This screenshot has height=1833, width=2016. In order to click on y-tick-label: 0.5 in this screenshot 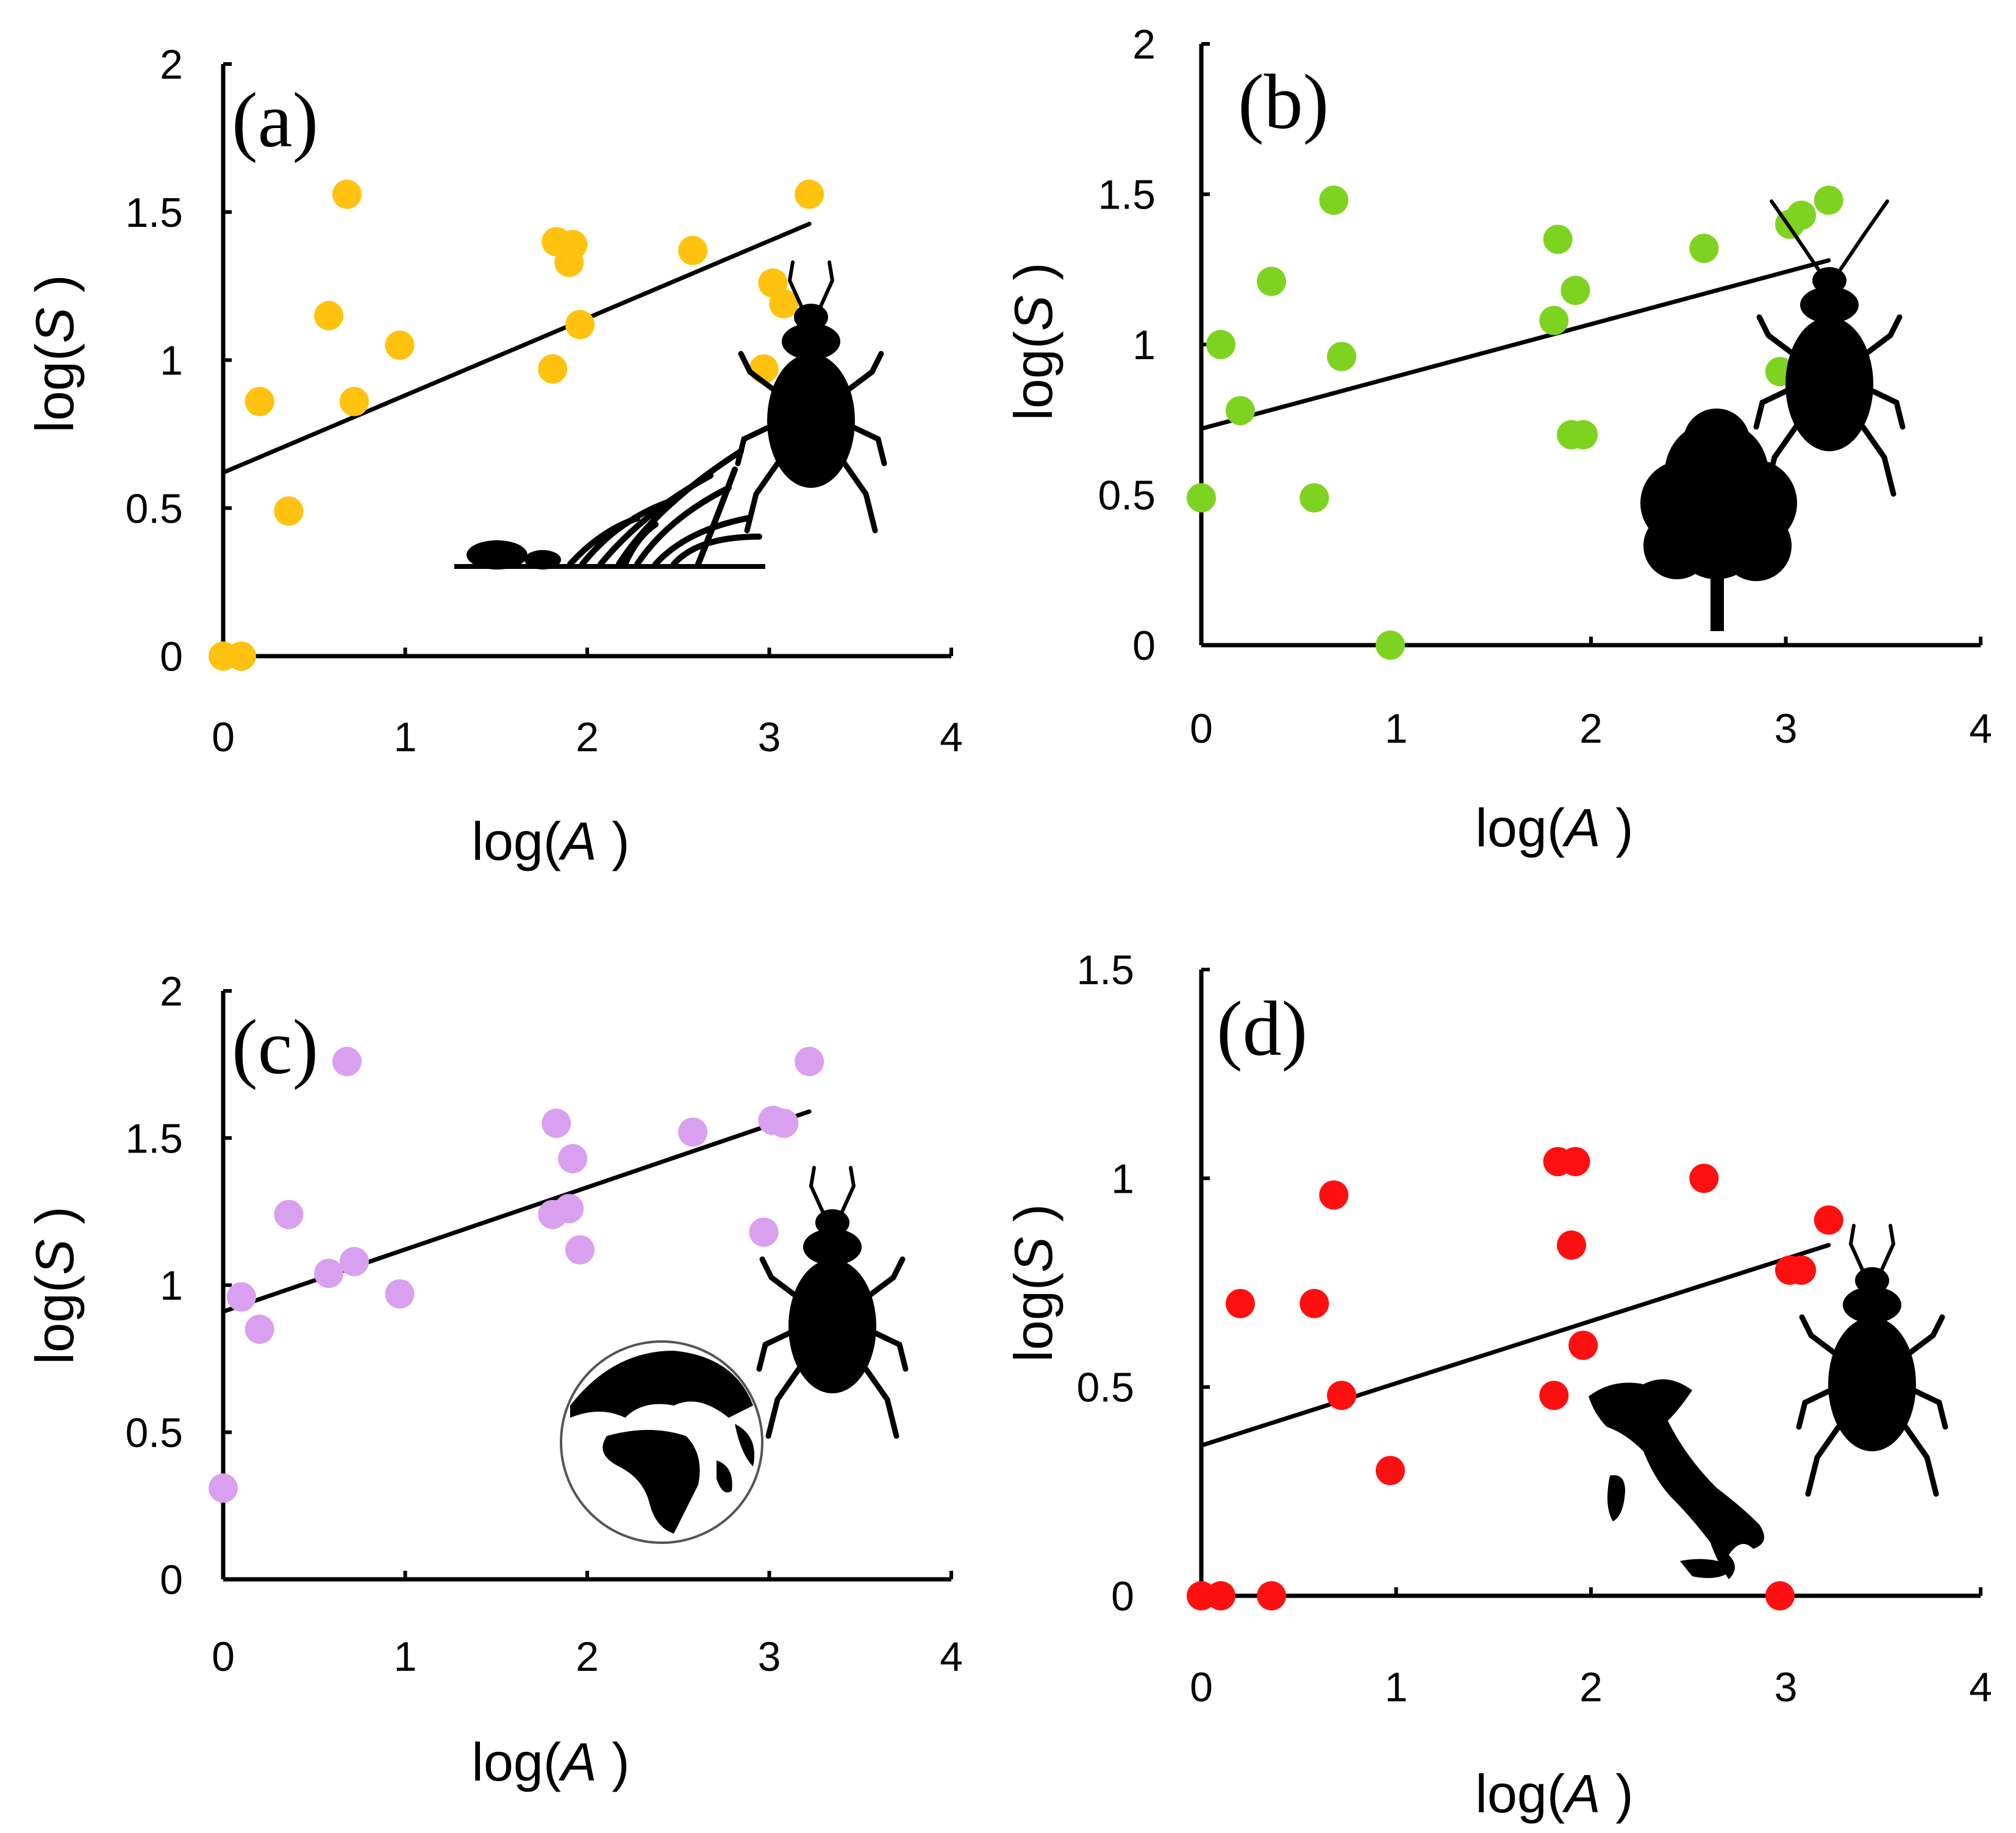, I will do `click(1105, 1388)`.